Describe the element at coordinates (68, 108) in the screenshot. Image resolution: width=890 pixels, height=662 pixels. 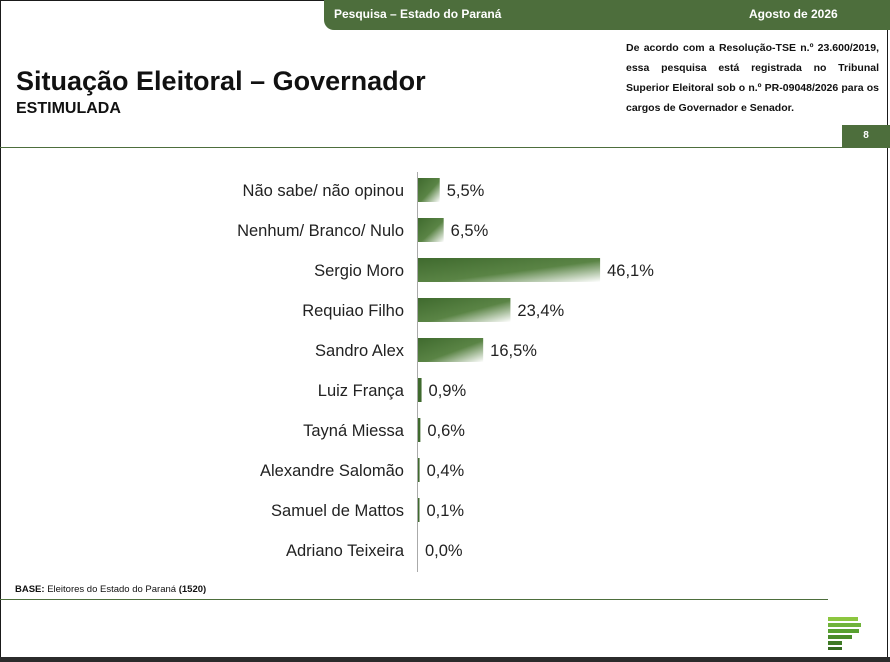
I see `page-subtitle: ESTIMULADA` at that location.